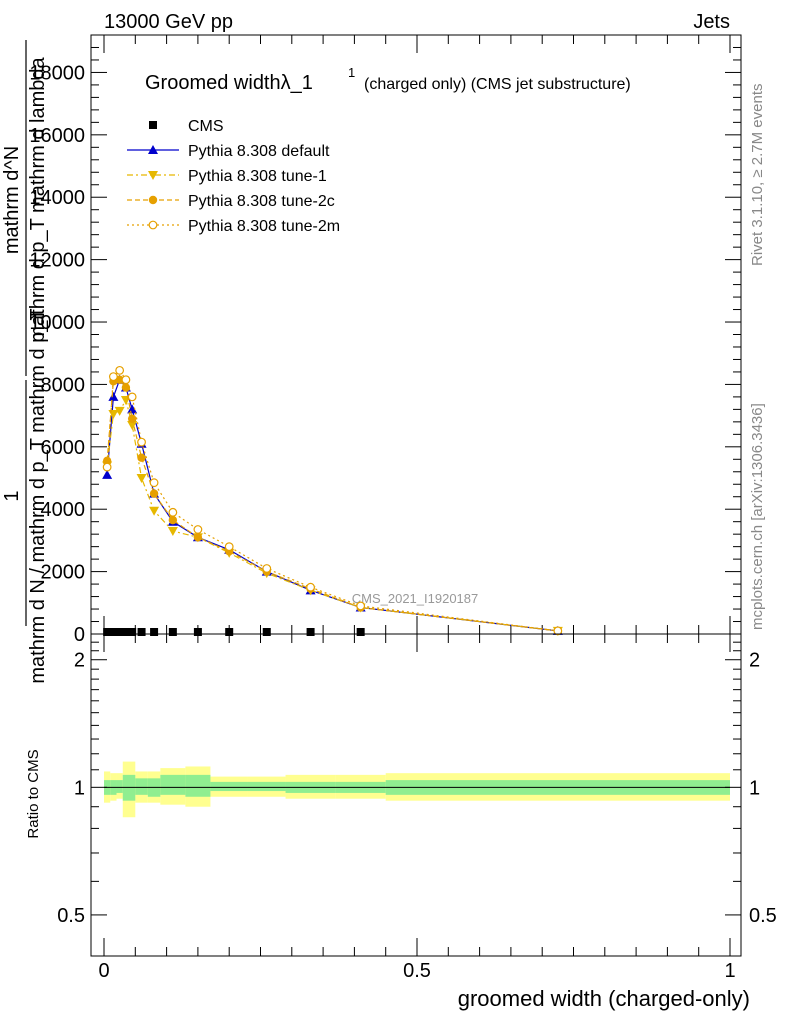 The height and width of the screenshot is (1024, 786). I want to click on ratio-y-tick-label: 2, so click(79, 661).